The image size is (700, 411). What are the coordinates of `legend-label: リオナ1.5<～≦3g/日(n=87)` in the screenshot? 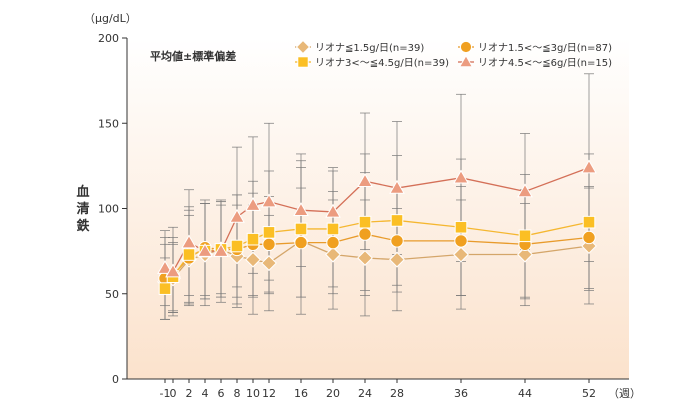 It's located at (545, 48).